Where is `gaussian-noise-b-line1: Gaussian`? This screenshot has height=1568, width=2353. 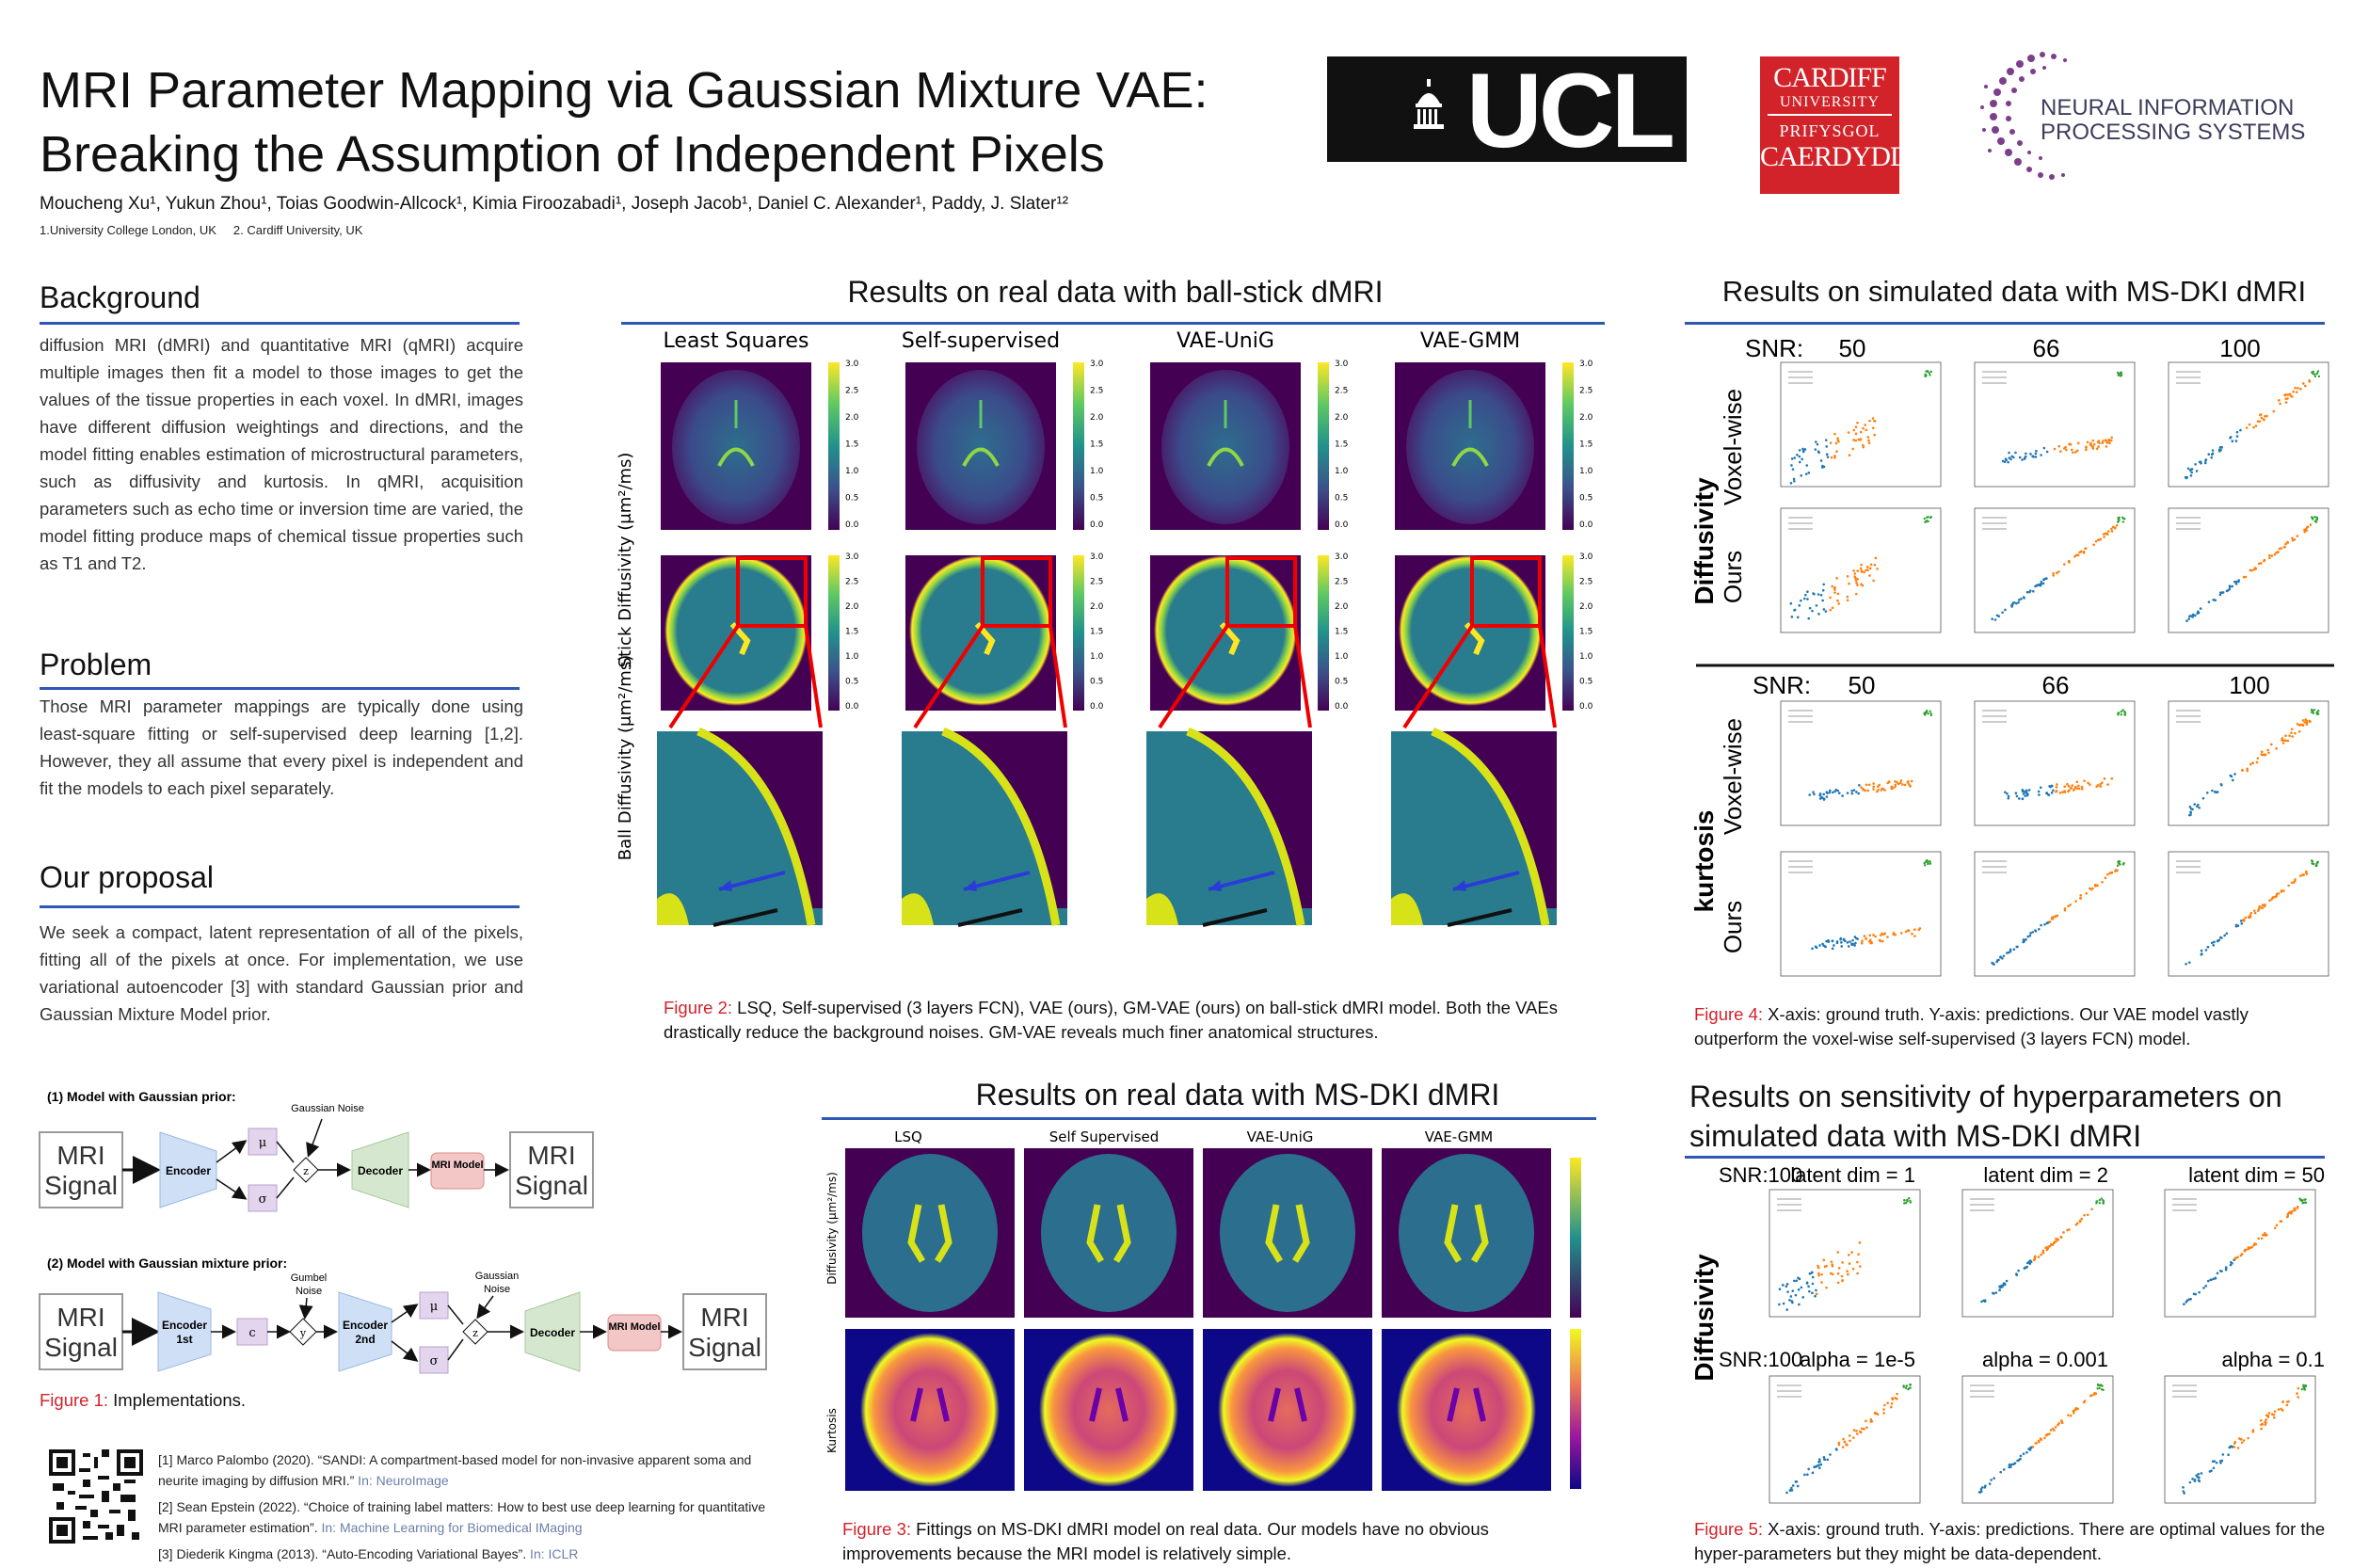 gaussian-noise-b-line1: Gaussian is located at coordinates (497, 1276).